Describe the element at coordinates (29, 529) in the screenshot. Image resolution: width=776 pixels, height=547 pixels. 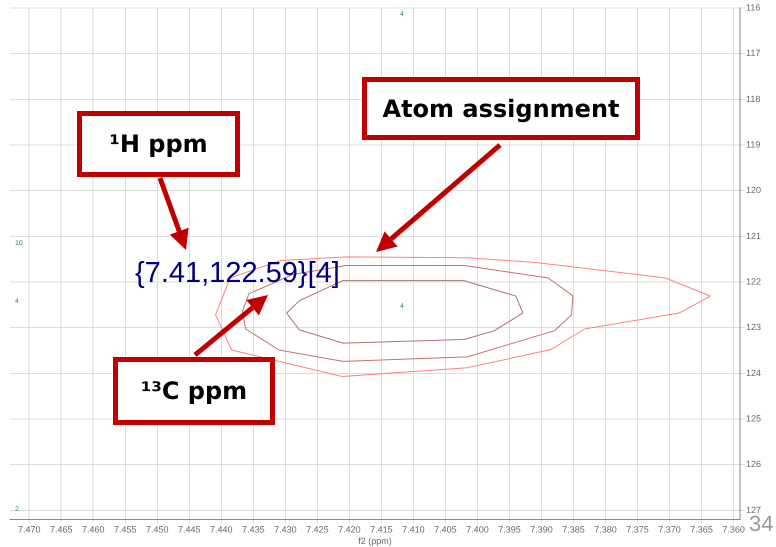
I see `x-tick-label: 7.470` at that location.